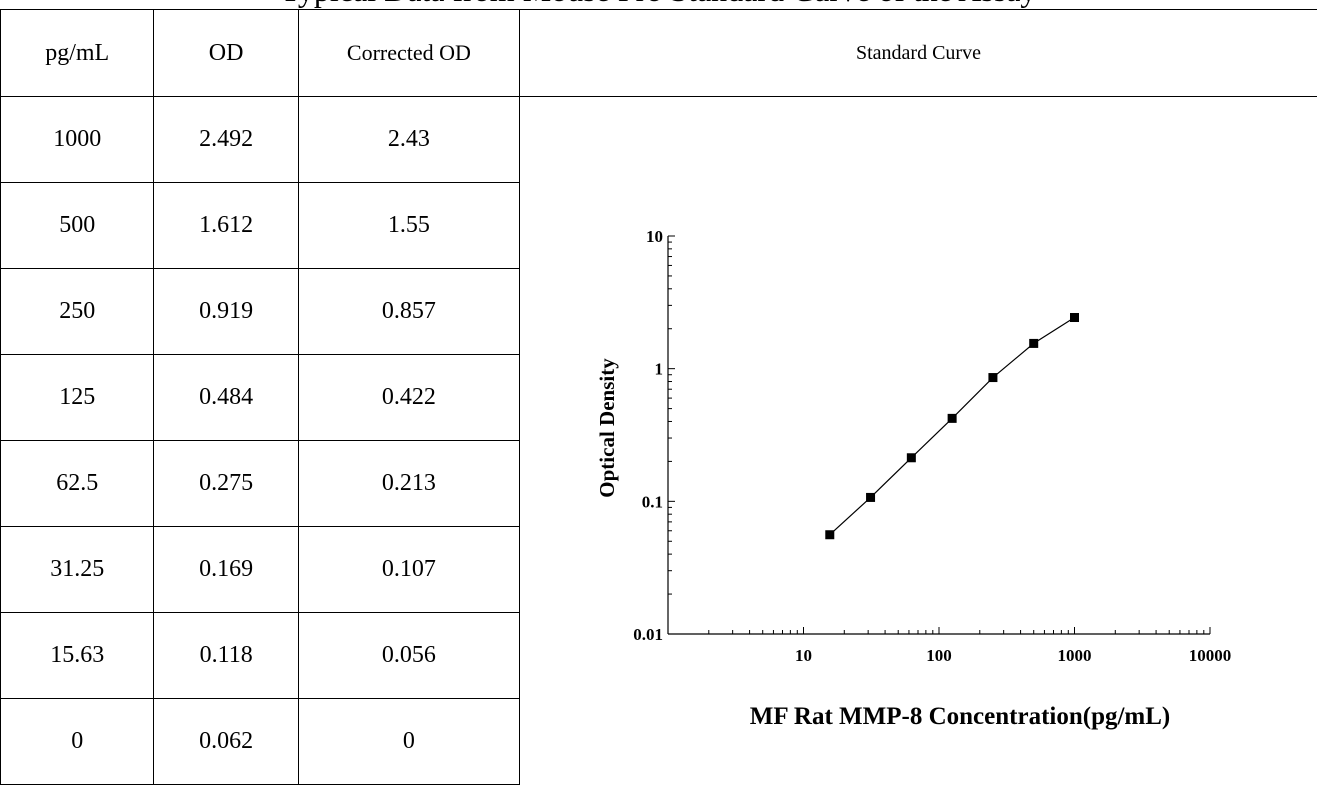 The height and width of the screenshot is (808, 1317). Describe the element at coordinates (226, 655) in the screenshot. I see `cell-od: 0.118` at that location.